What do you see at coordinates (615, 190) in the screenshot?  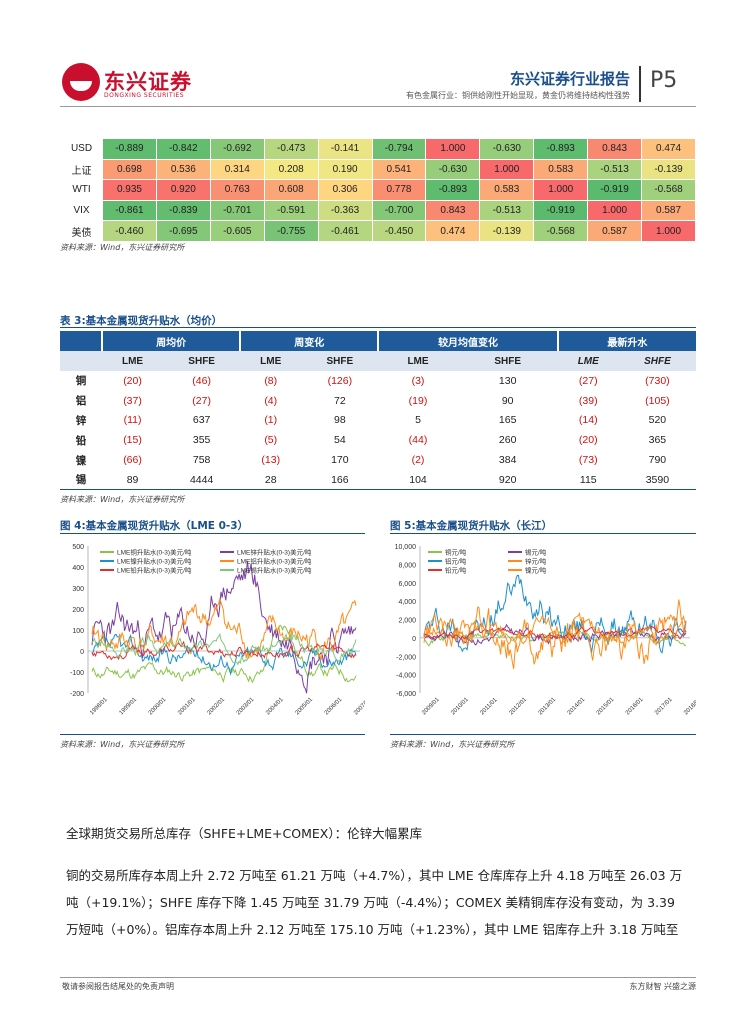 I see `correlation-cell: -0.919` at bounding box center [615, 190].